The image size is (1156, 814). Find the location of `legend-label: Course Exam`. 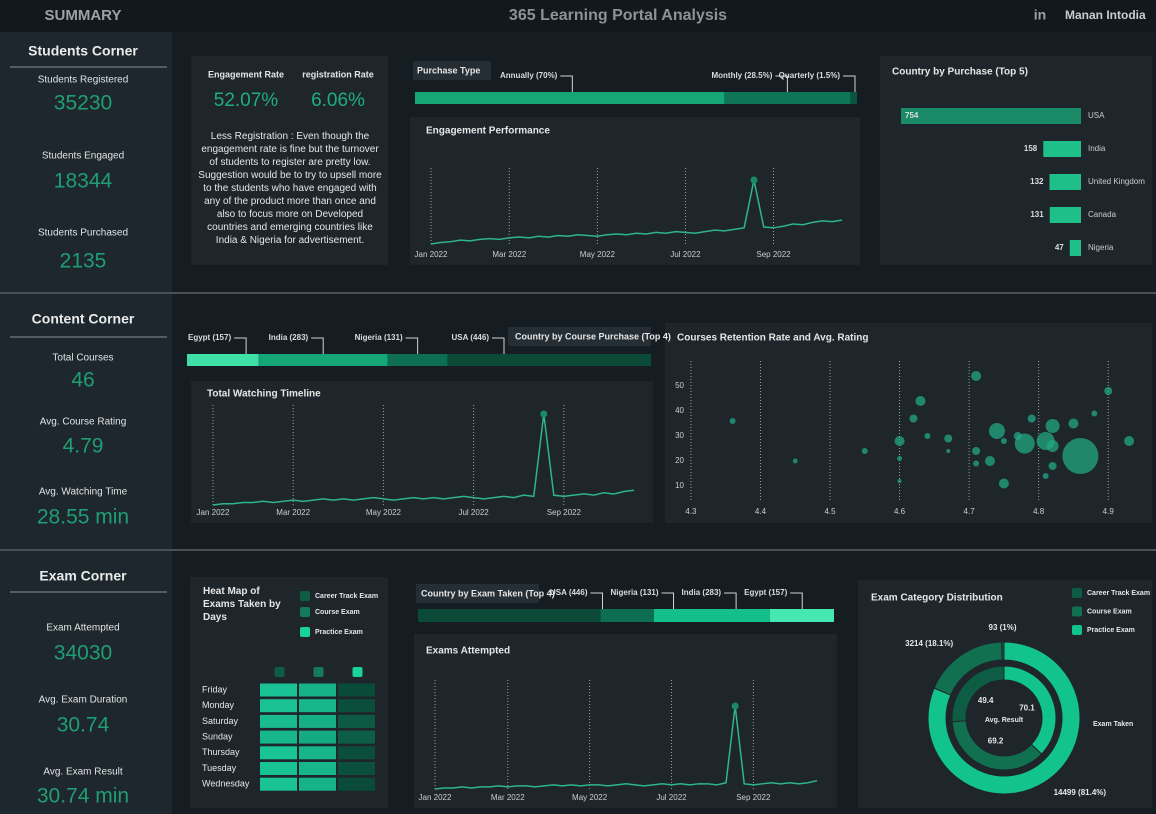

legend-label: Course Exam is located at coordinates (1109, 611).